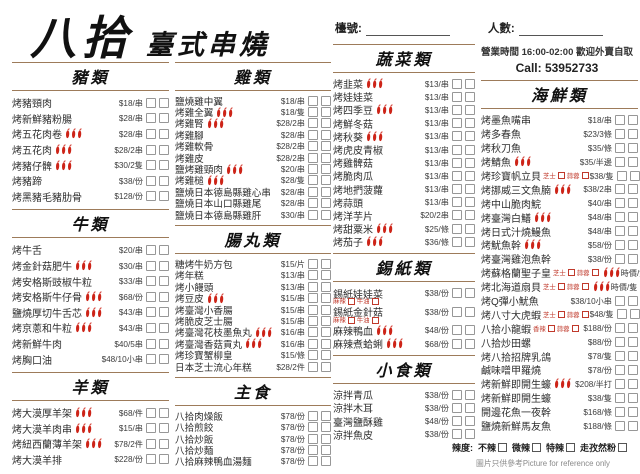 The width and height of the screenshot is (640, 474). What do you see at coordinates (560, 29) in the screenshot?
I see `party-size-field` at bounding box center [560, 29].